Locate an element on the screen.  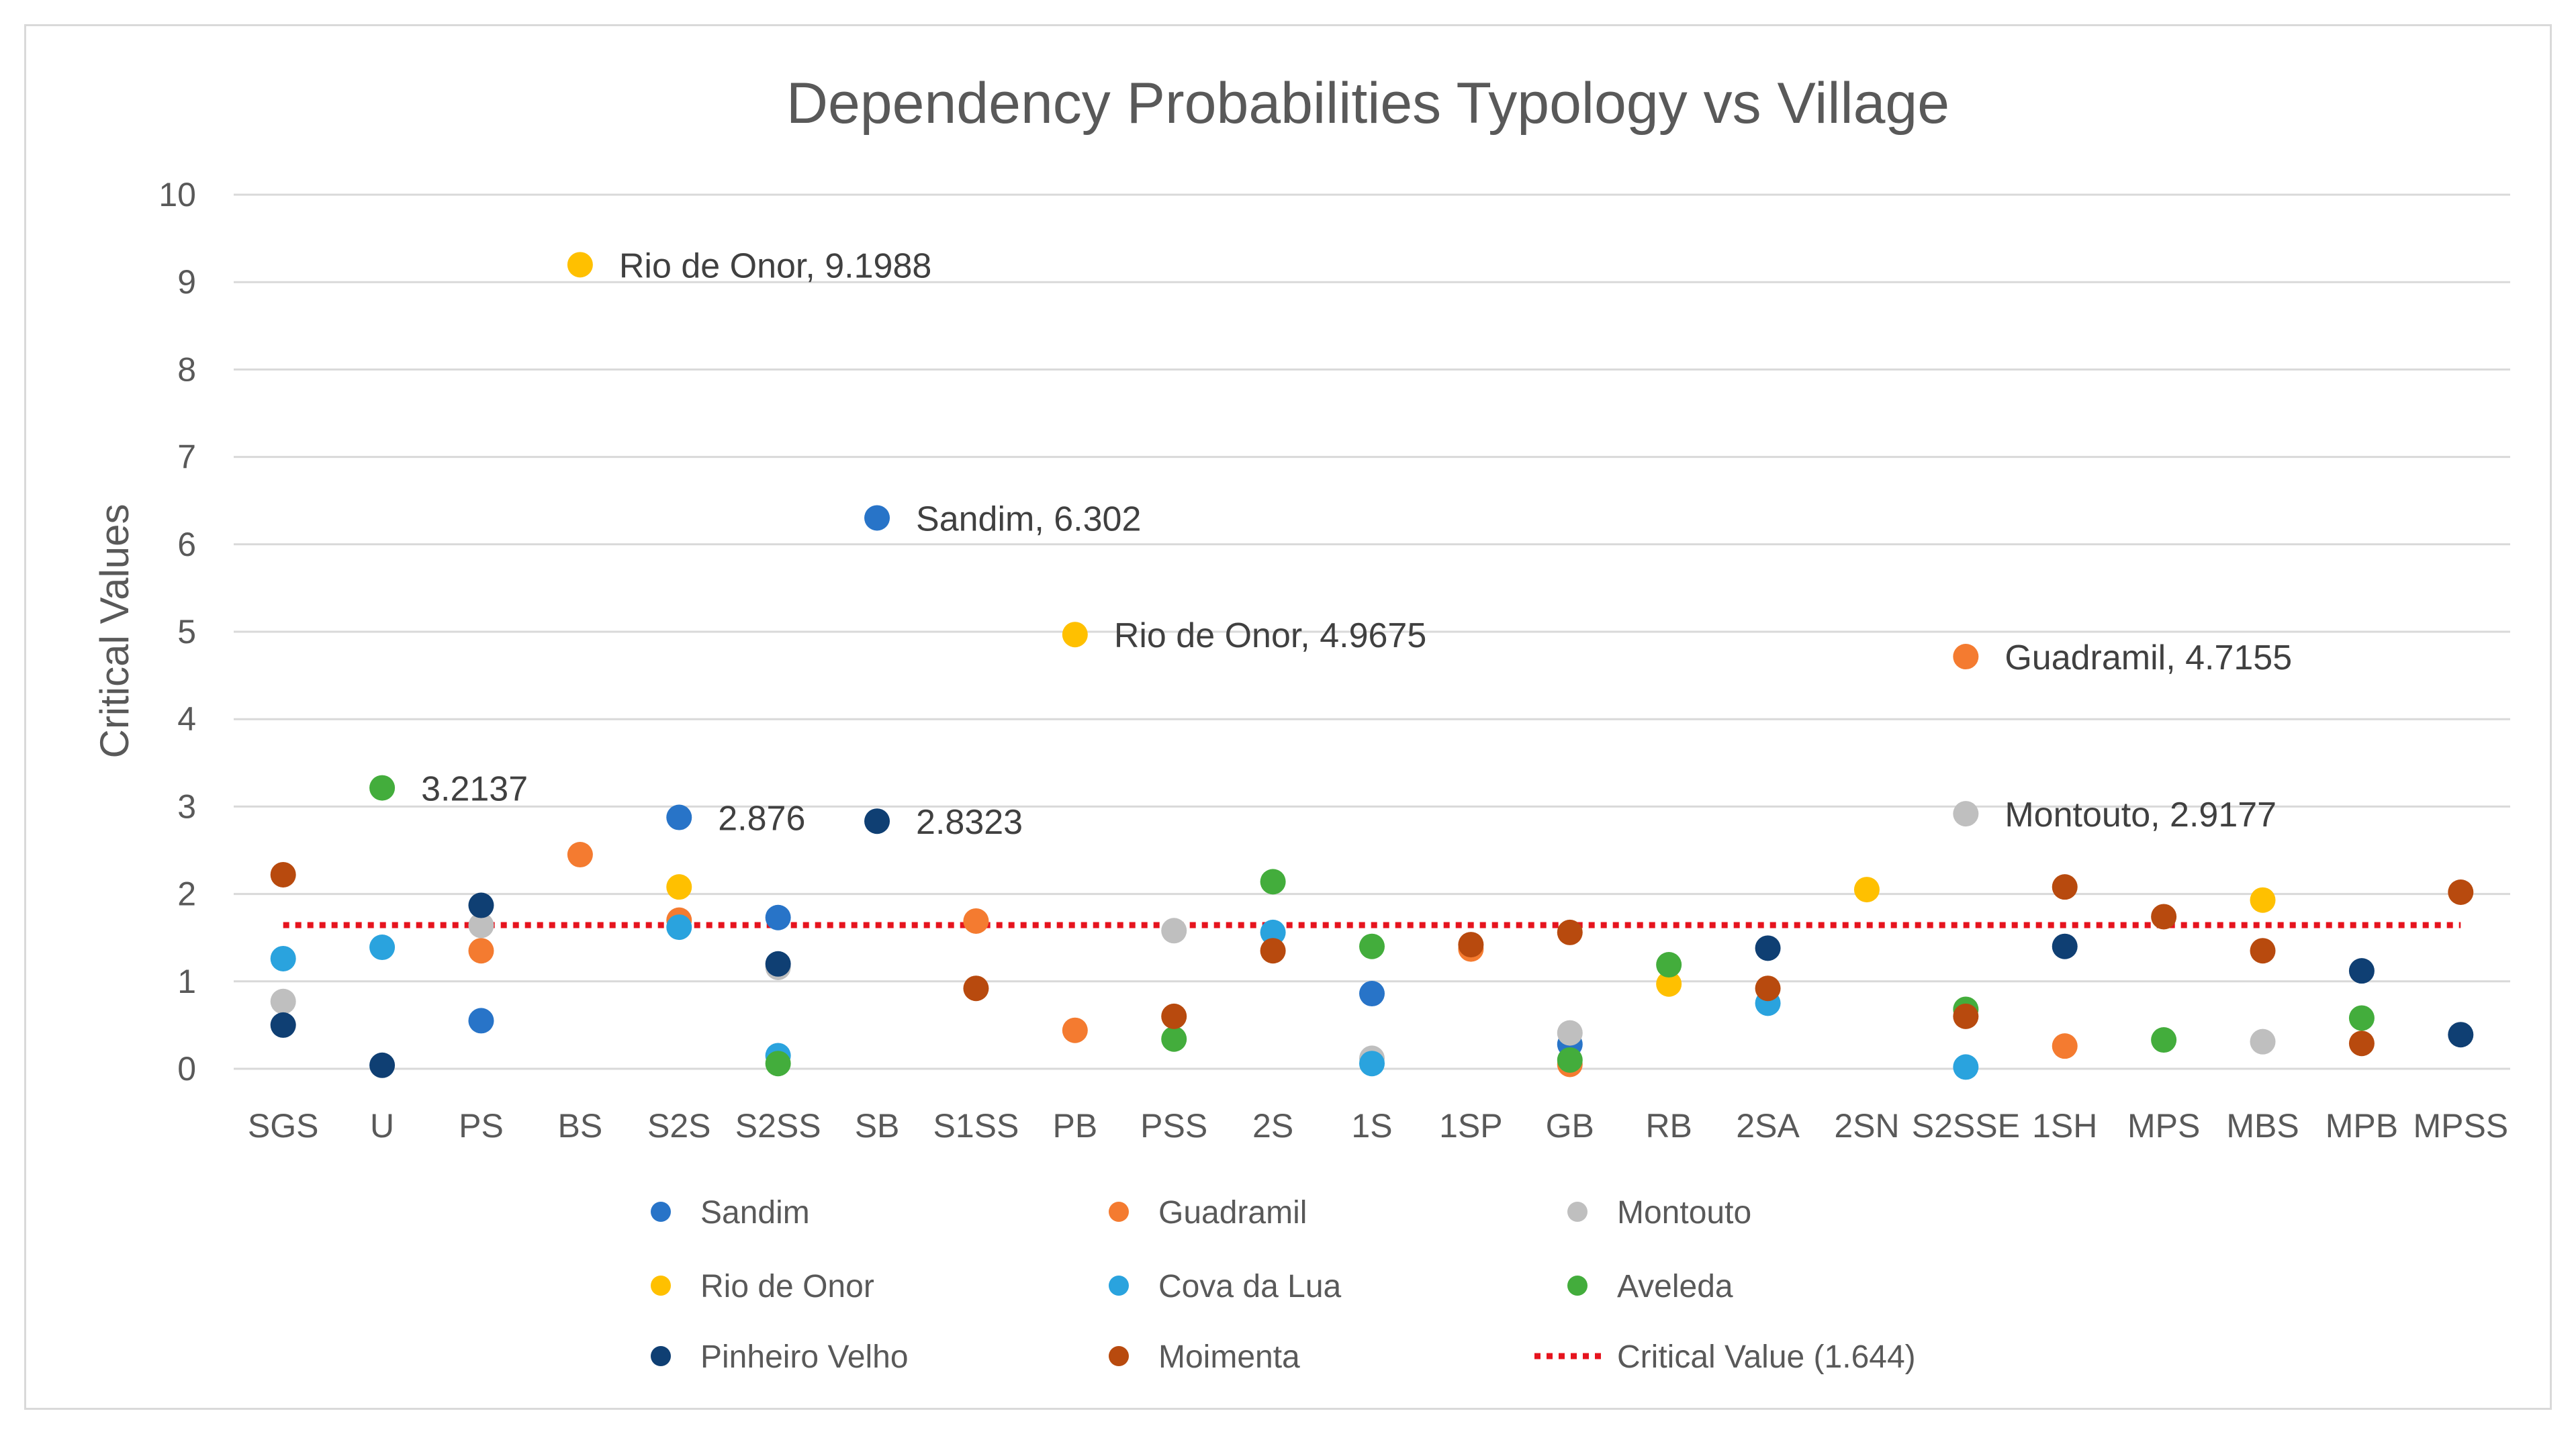
legend-label: Sandim is located at coordinates (755, 1213).